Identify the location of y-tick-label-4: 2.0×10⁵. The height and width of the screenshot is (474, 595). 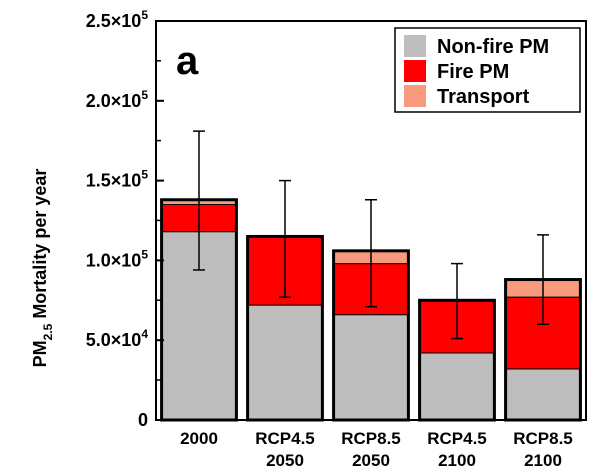
(117, 99).